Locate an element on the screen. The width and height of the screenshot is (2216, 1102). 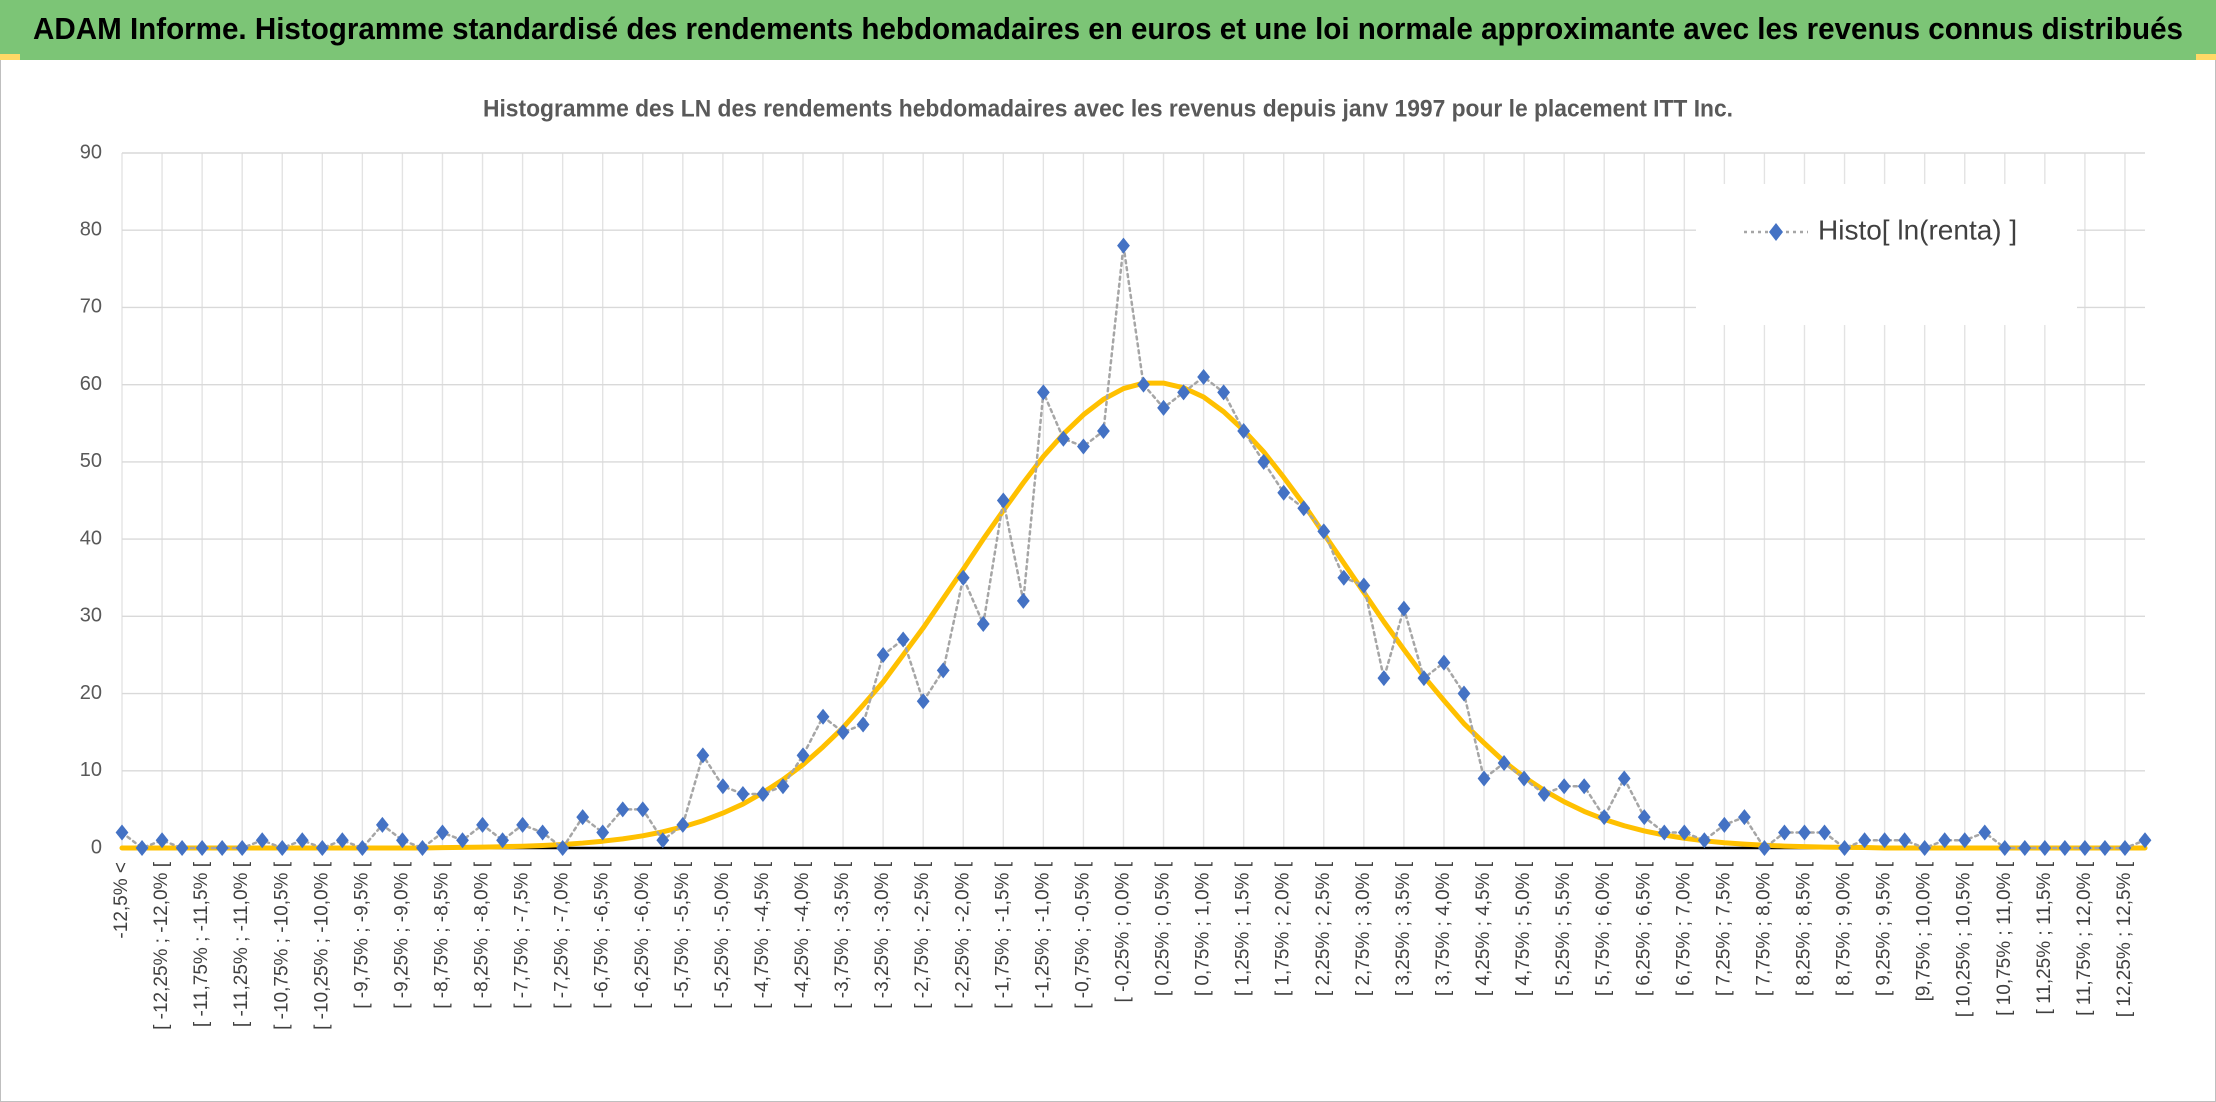
x-tick-label: -12,5% < is located at coordinates (121, 900).